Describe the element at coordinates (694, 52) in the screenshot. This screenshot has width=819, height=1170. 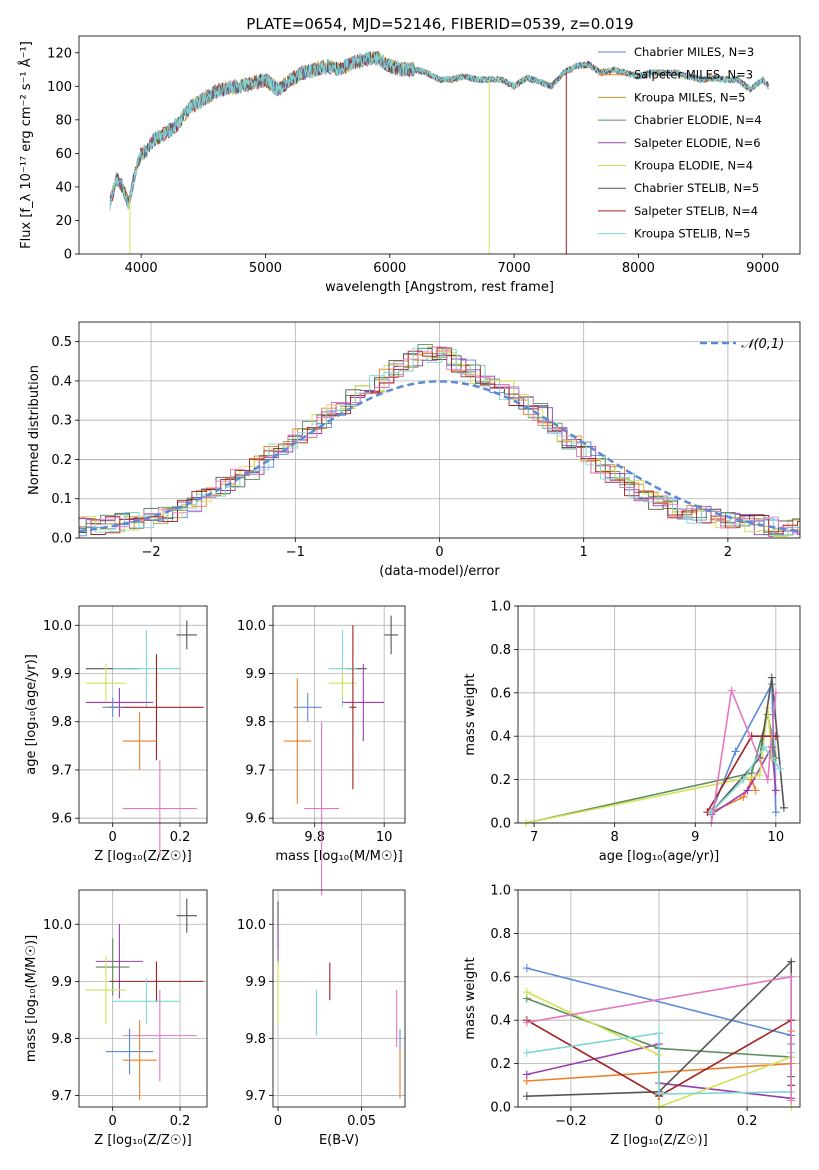
I see `legend-label: Chabrier MILES, N=3` at that location.